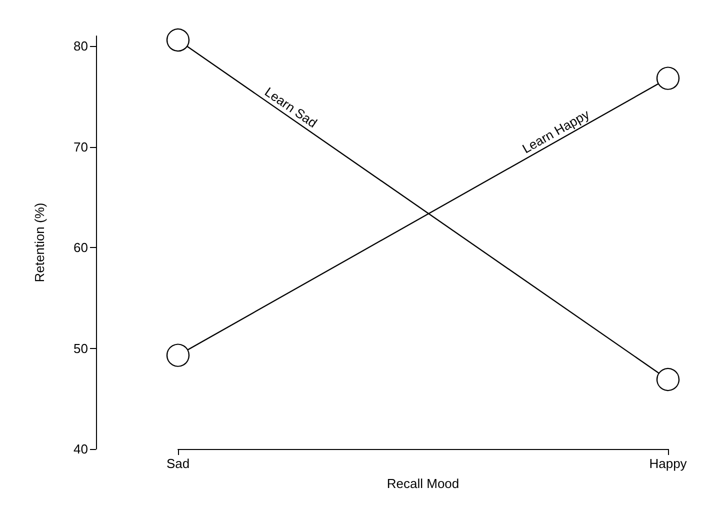  What do you see at coordinates (81, 46) in the screenshot?
I see `y-tick-label: 80` at bounding box center [81, 46].